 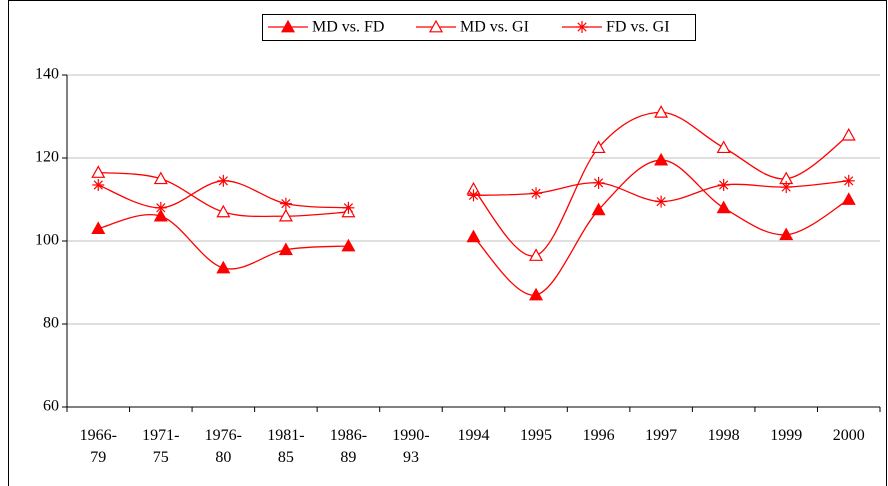 What do you see at coordinates (786, 435) in the screenshot?
I see `x-tick-label: 1999` at bounding box center [786, 435].